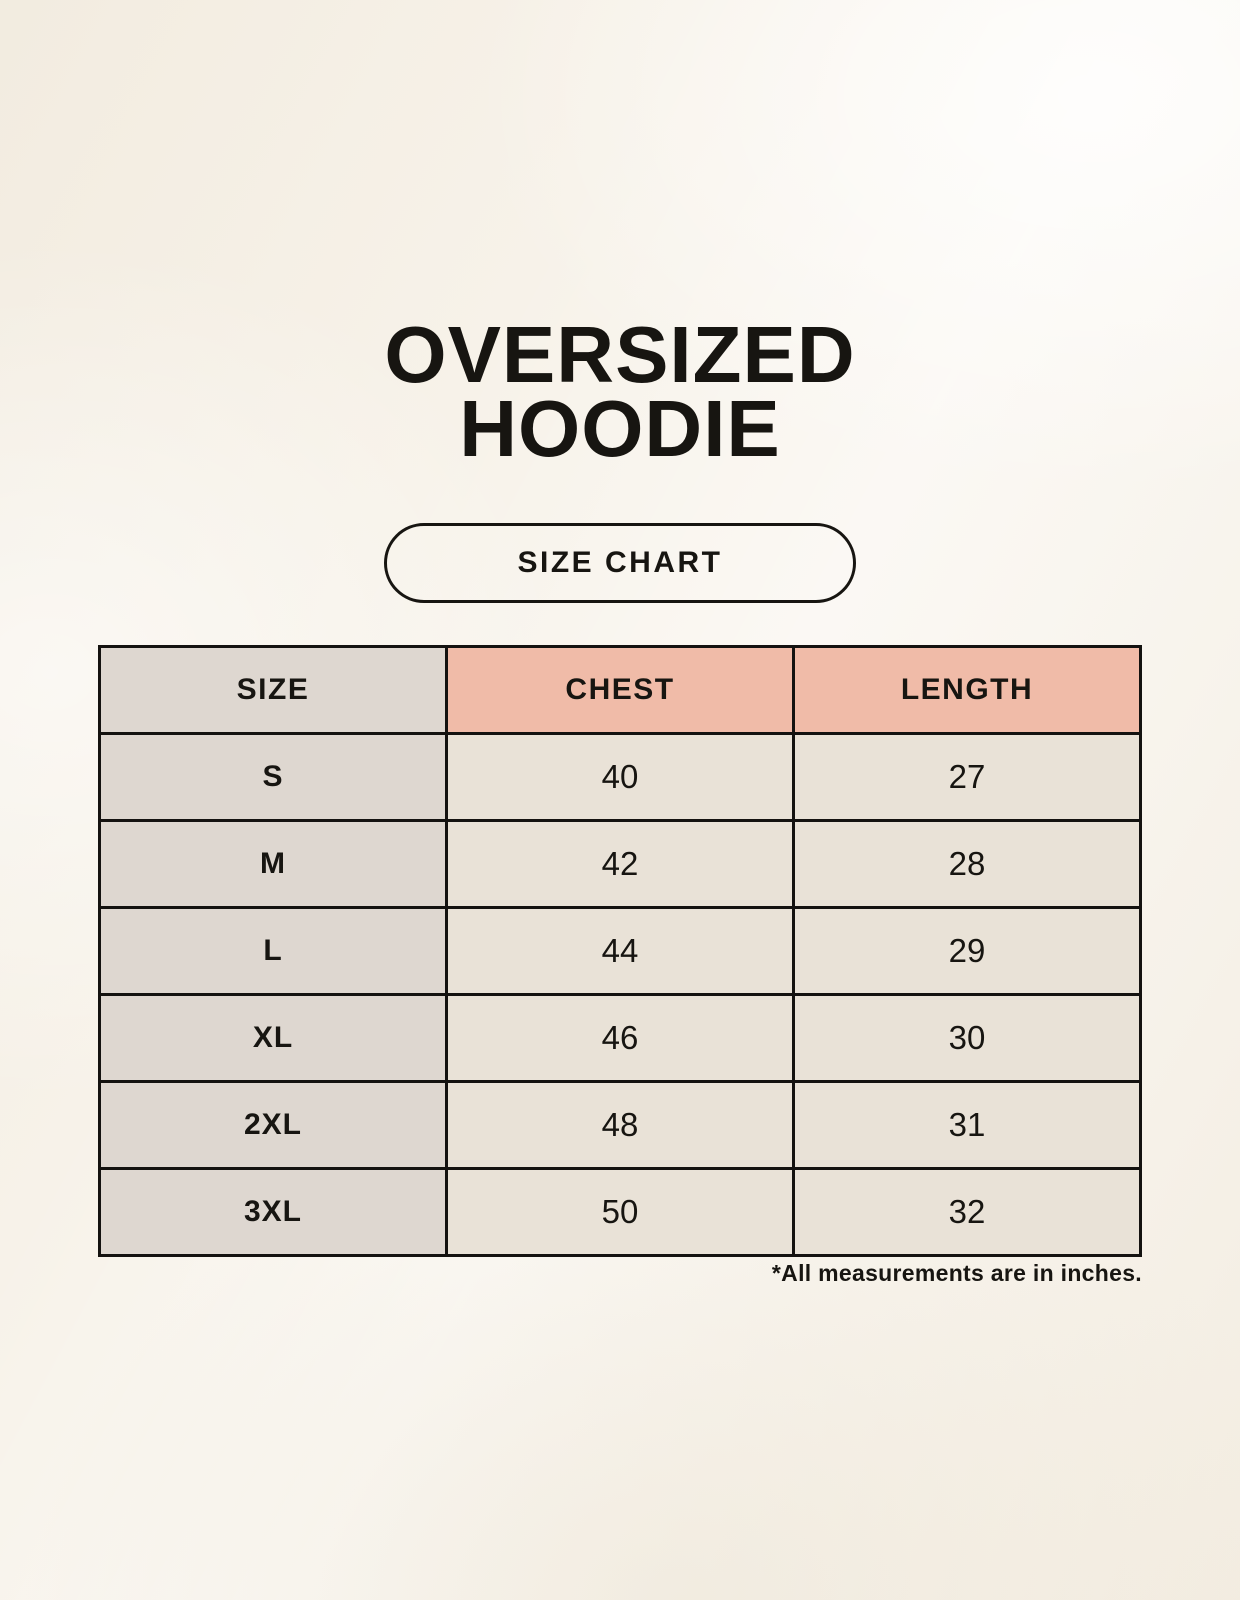 The height and width of the screenshot is (1600, 1240). Describe the element at coordinates (967, 1125) in the screenshot. I see `length-cell: 31` at that location.